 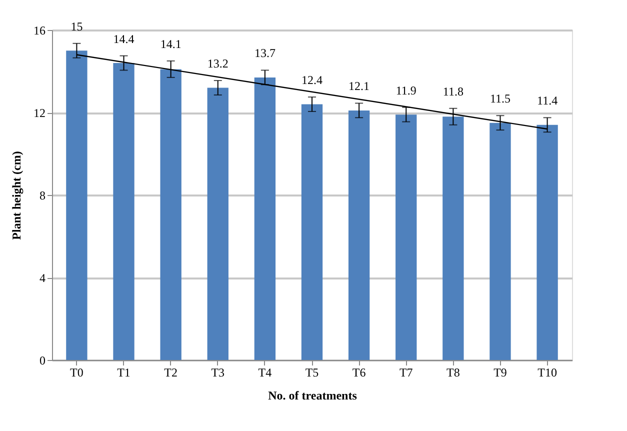 What do you see at coordinates (123, 39) in the screenshot?
I see `data-label: 14.4` at bounding box center [123, 39].